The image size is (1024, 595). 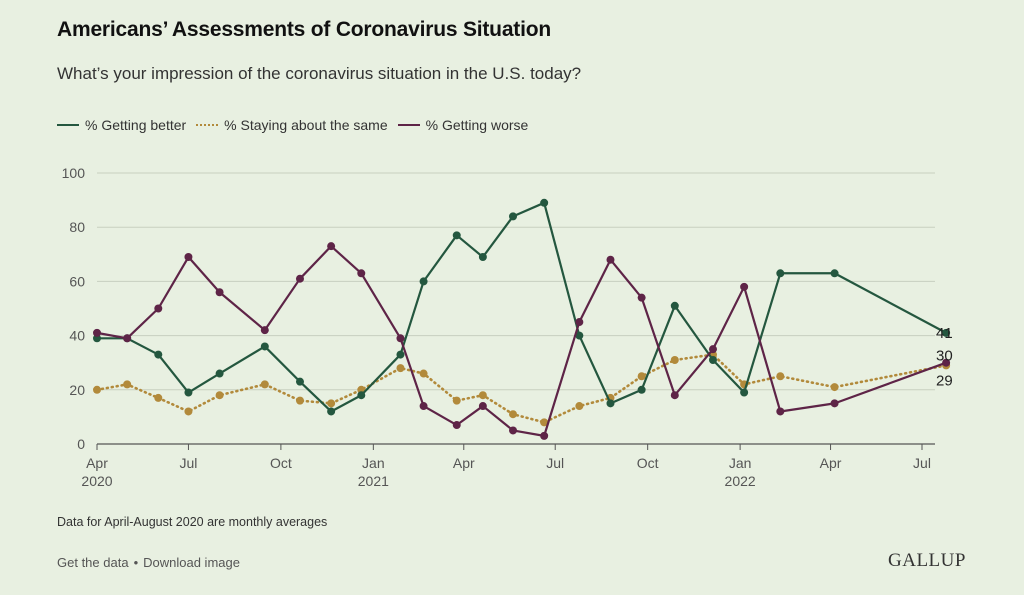 What do you see at coordinates (306, 125) in the screenshot?
I see `legend-label-same: % Staying about the same` at bounding box center [306, 125].